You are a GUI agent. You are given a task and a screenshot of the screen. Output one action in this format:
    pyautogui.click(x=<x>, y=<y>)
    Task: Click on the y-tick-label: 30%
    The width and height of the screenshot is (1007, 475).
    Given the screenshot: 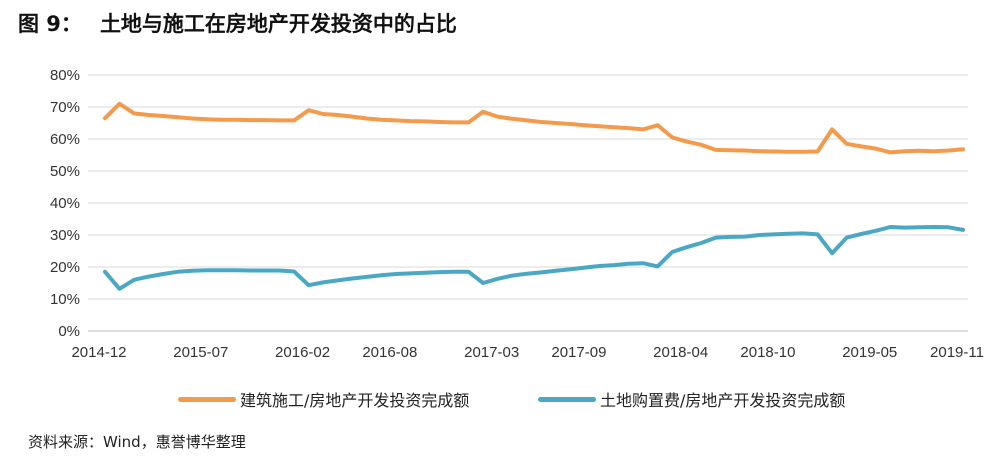 What is the action you would take?
    pyautogui.click(x=65, y=235)
    